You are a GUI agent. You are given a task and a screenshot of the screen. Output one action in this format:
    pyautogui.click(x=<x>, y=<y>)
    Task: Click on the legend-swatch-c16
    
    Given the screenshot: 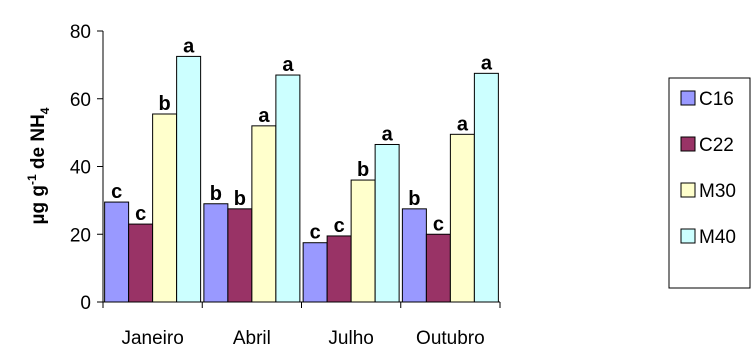 What is the action you would take?
    pyautogui.click(x=688, y=98)
    